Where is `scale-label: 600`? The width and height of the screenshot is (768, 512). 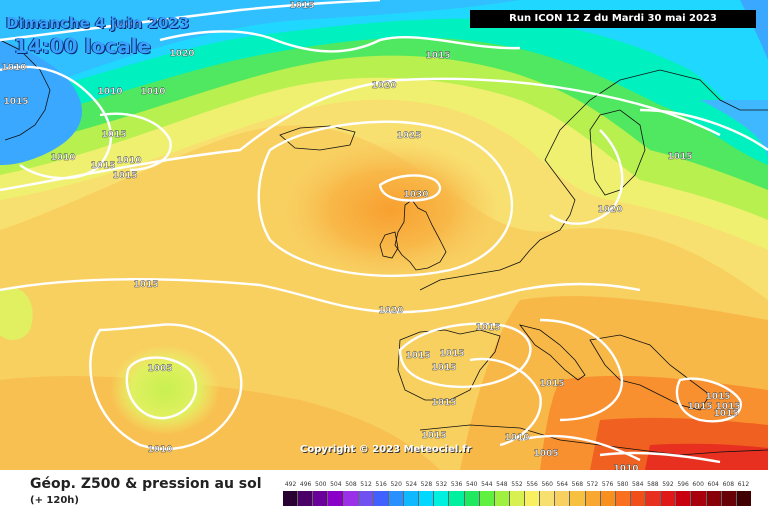 scale-label: 600 is located at coordinates (698, 484).